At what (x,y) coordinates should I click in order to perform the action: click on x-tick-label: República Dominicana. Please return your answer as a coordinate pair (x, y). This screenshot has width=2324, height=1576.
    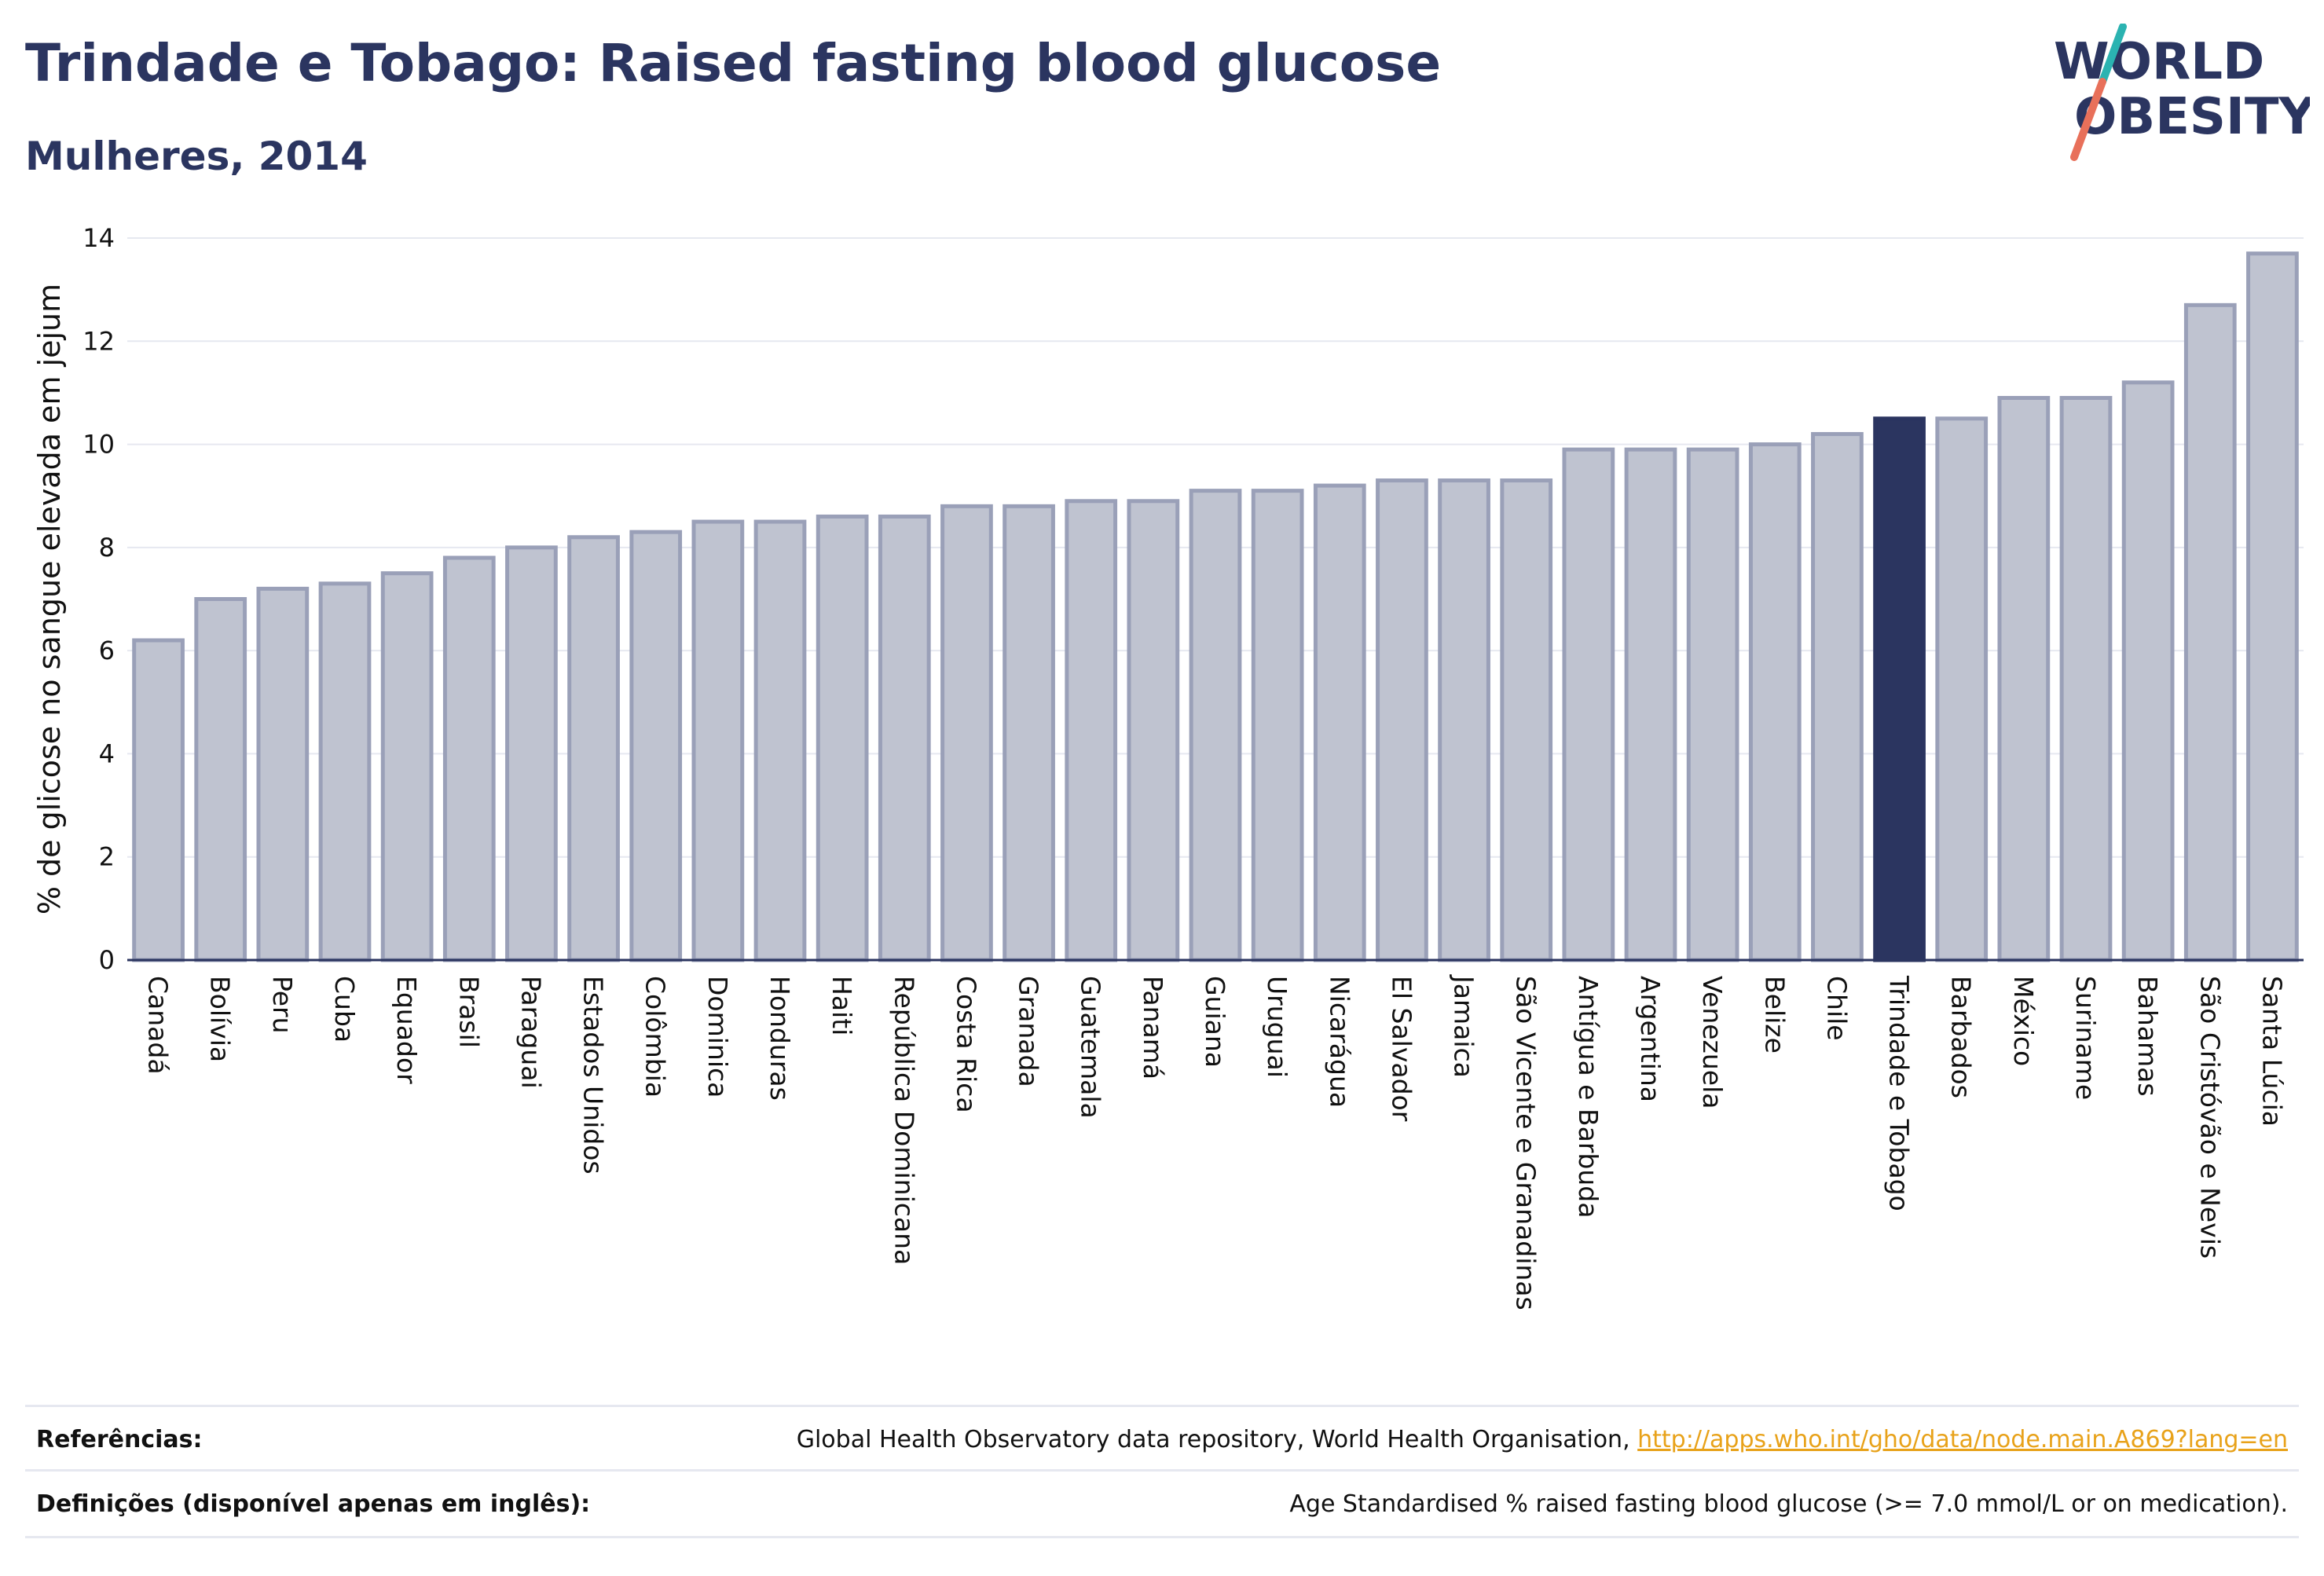
    Looking at the image, I should click on (904, 1120).